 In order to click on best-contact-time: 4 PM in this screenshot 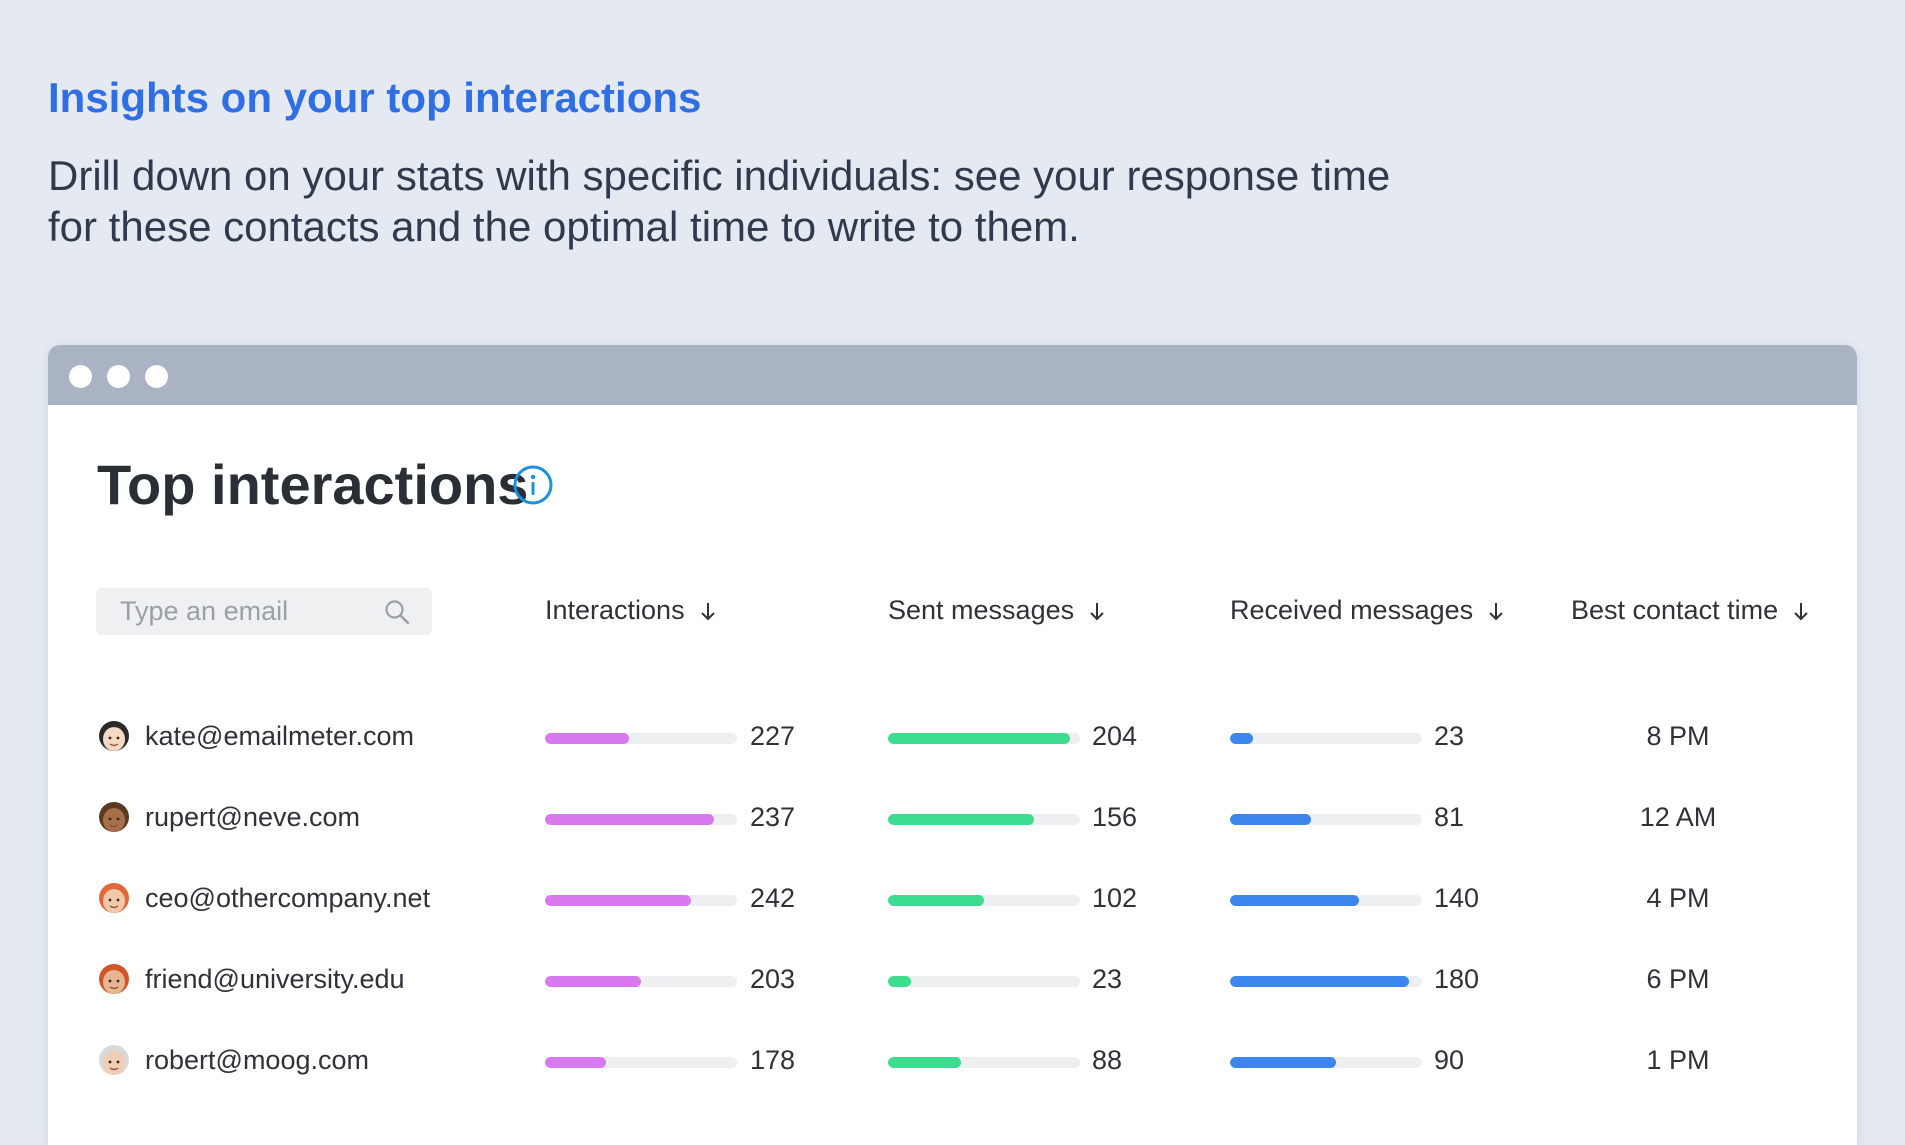, I will do `click(1678, 898)`.